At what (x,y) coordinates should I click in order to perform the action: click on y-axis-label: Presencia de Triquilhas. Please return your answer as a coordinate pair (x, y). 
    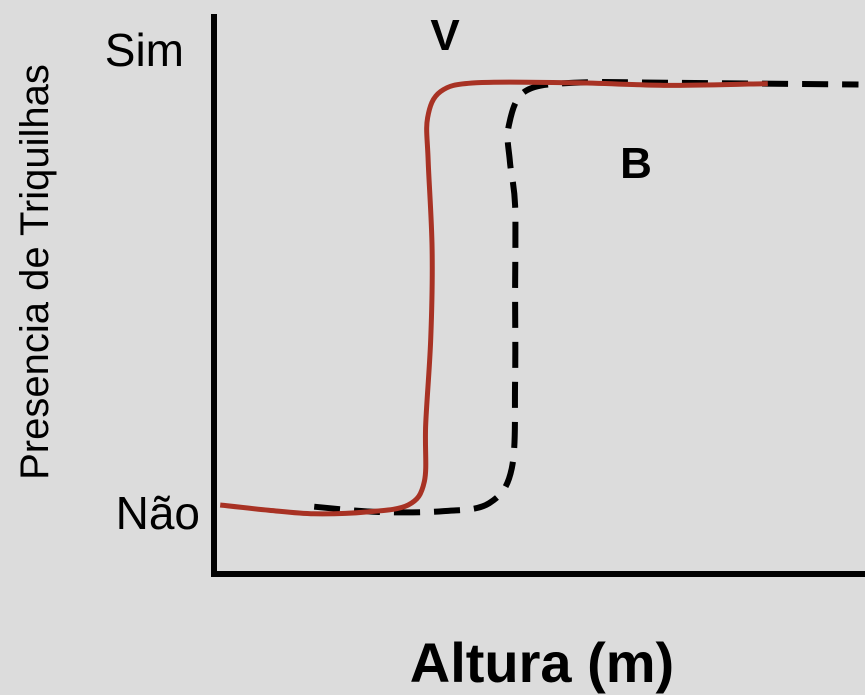
    Looking at the image, I should click on (35, 272).